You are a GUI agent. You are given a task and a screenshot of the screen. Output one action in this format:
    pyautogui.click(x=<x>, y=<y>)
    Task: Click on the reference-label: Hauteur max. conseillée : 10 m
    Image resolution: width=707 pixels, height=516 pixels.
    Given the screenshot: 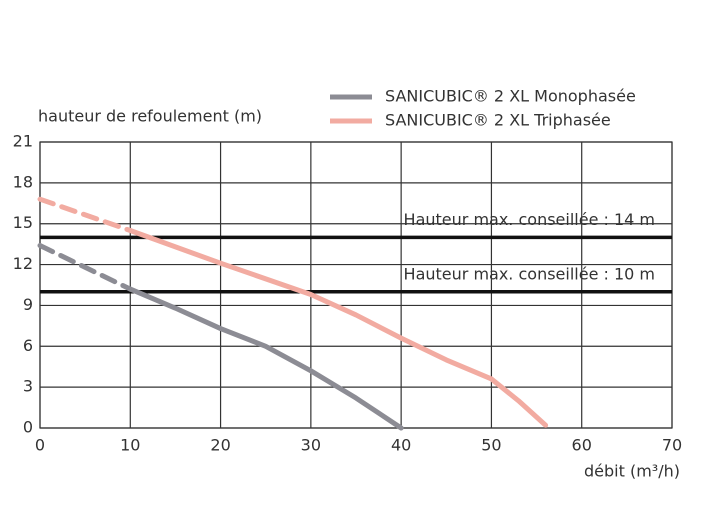 What is the action you would take?
    pyautogui.click(x=529, y=273)
    